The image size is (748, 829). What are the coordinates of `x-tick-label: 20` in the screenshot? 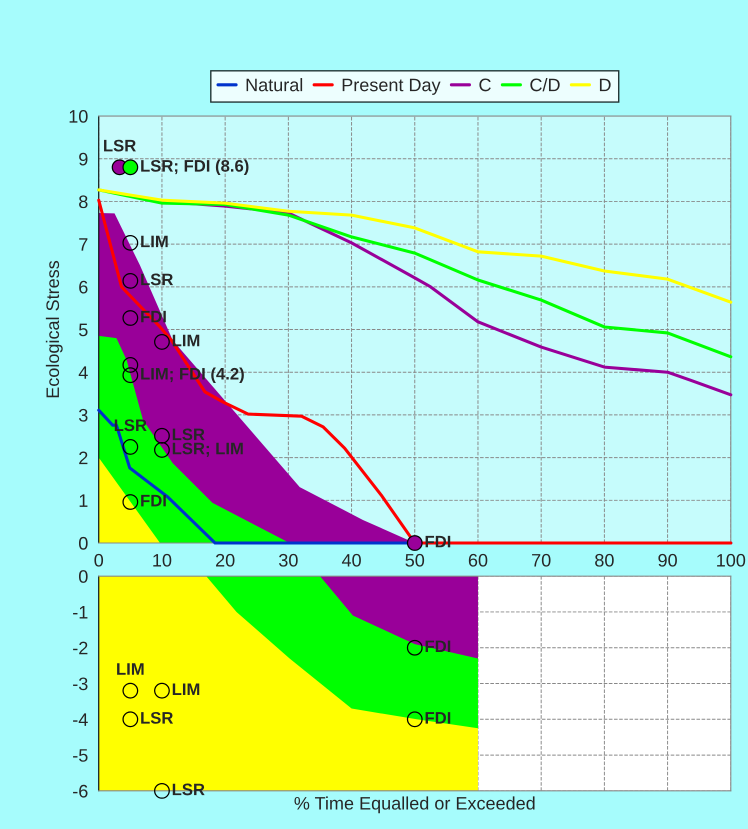 It's located at (225, 560).